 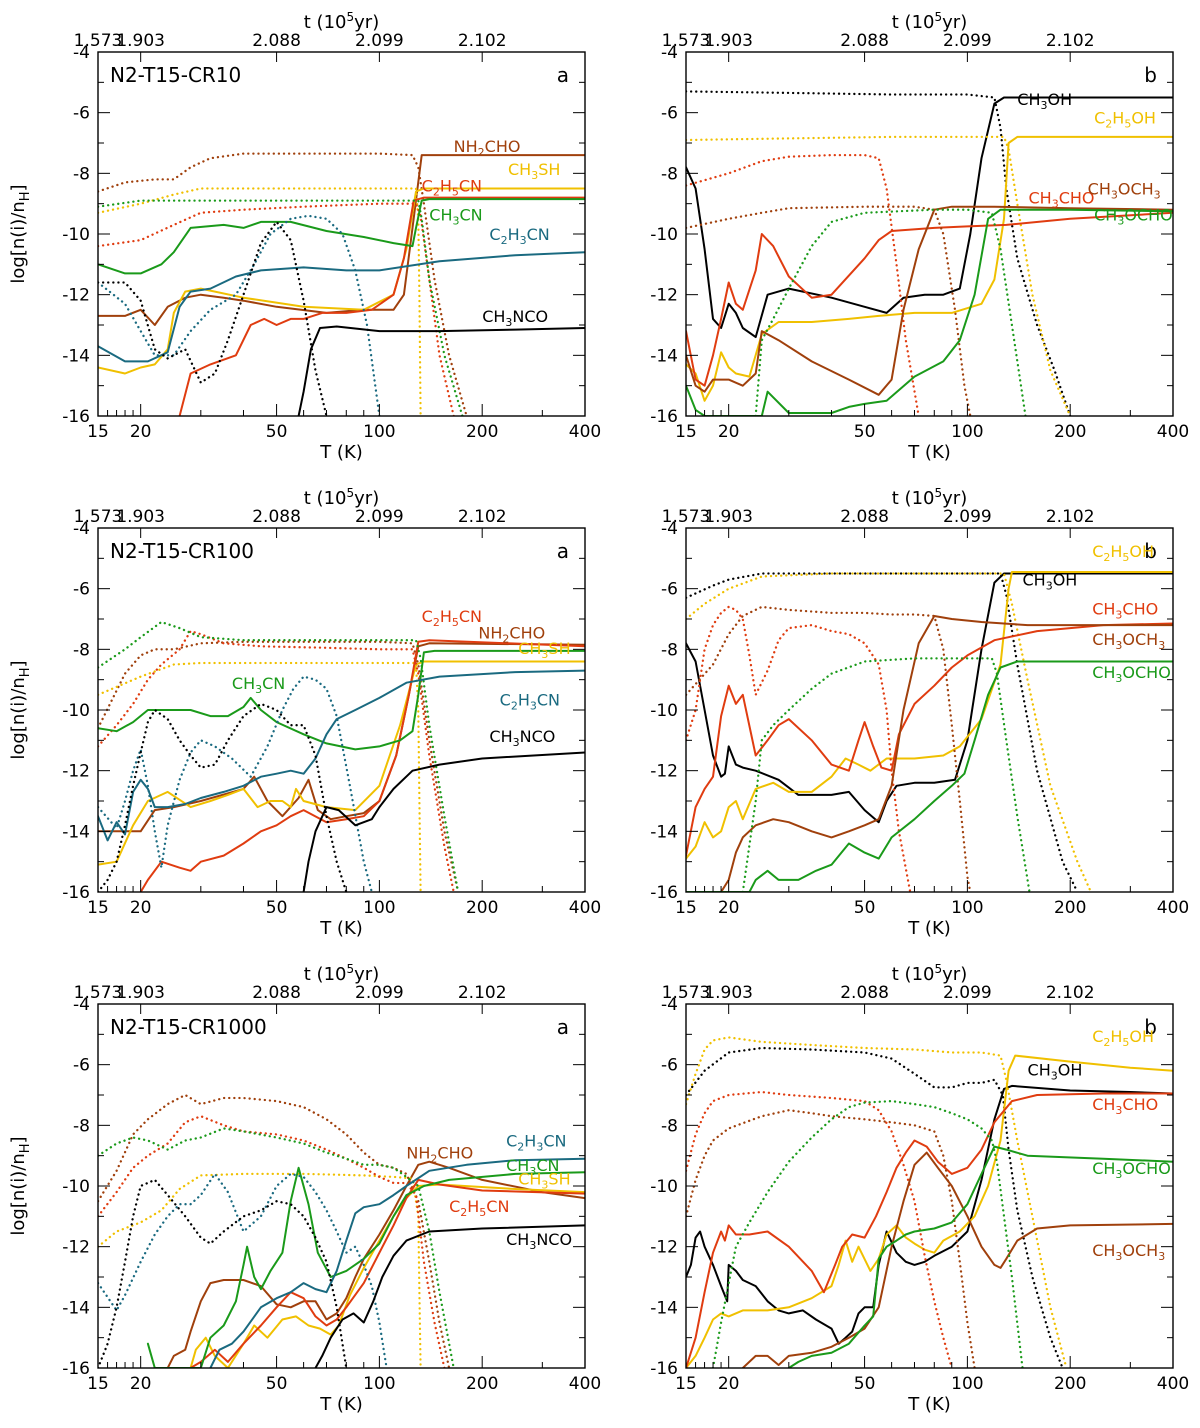 I want to click on series-ch3cn-gas, so click(x=365, y=1267).